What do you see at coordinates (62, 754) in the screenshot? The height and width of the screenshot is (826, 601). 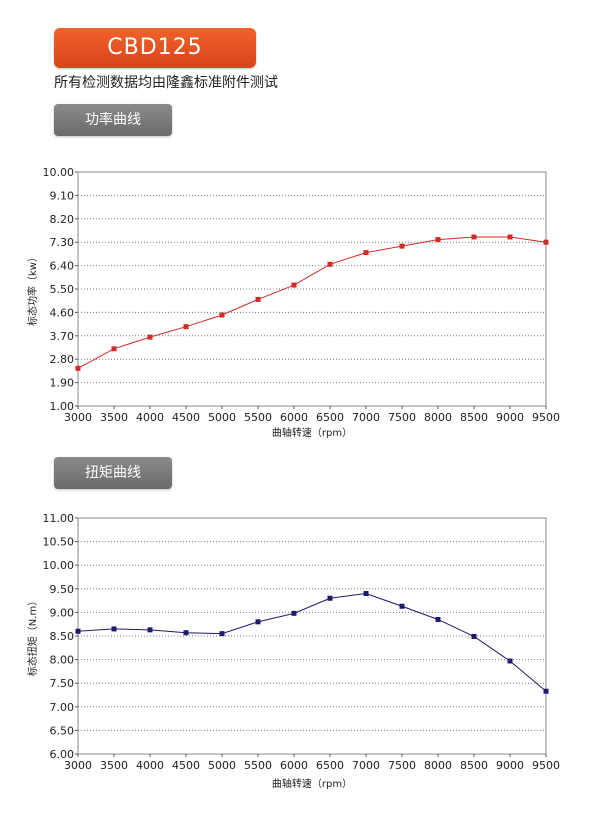 I see `y-tick-label: 6.00` at bounding box center [62, 754].